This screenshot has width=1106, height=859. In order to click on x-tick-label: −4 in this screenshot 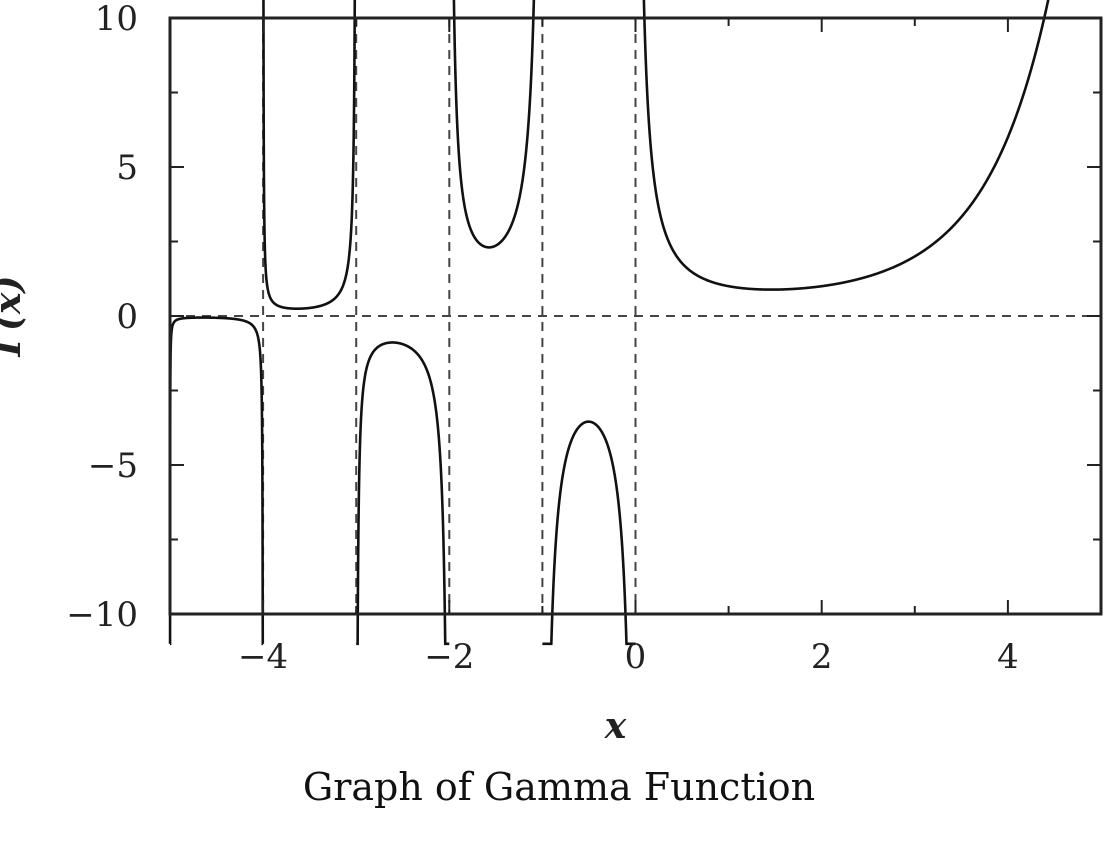, I will do `click(263, 657)`.